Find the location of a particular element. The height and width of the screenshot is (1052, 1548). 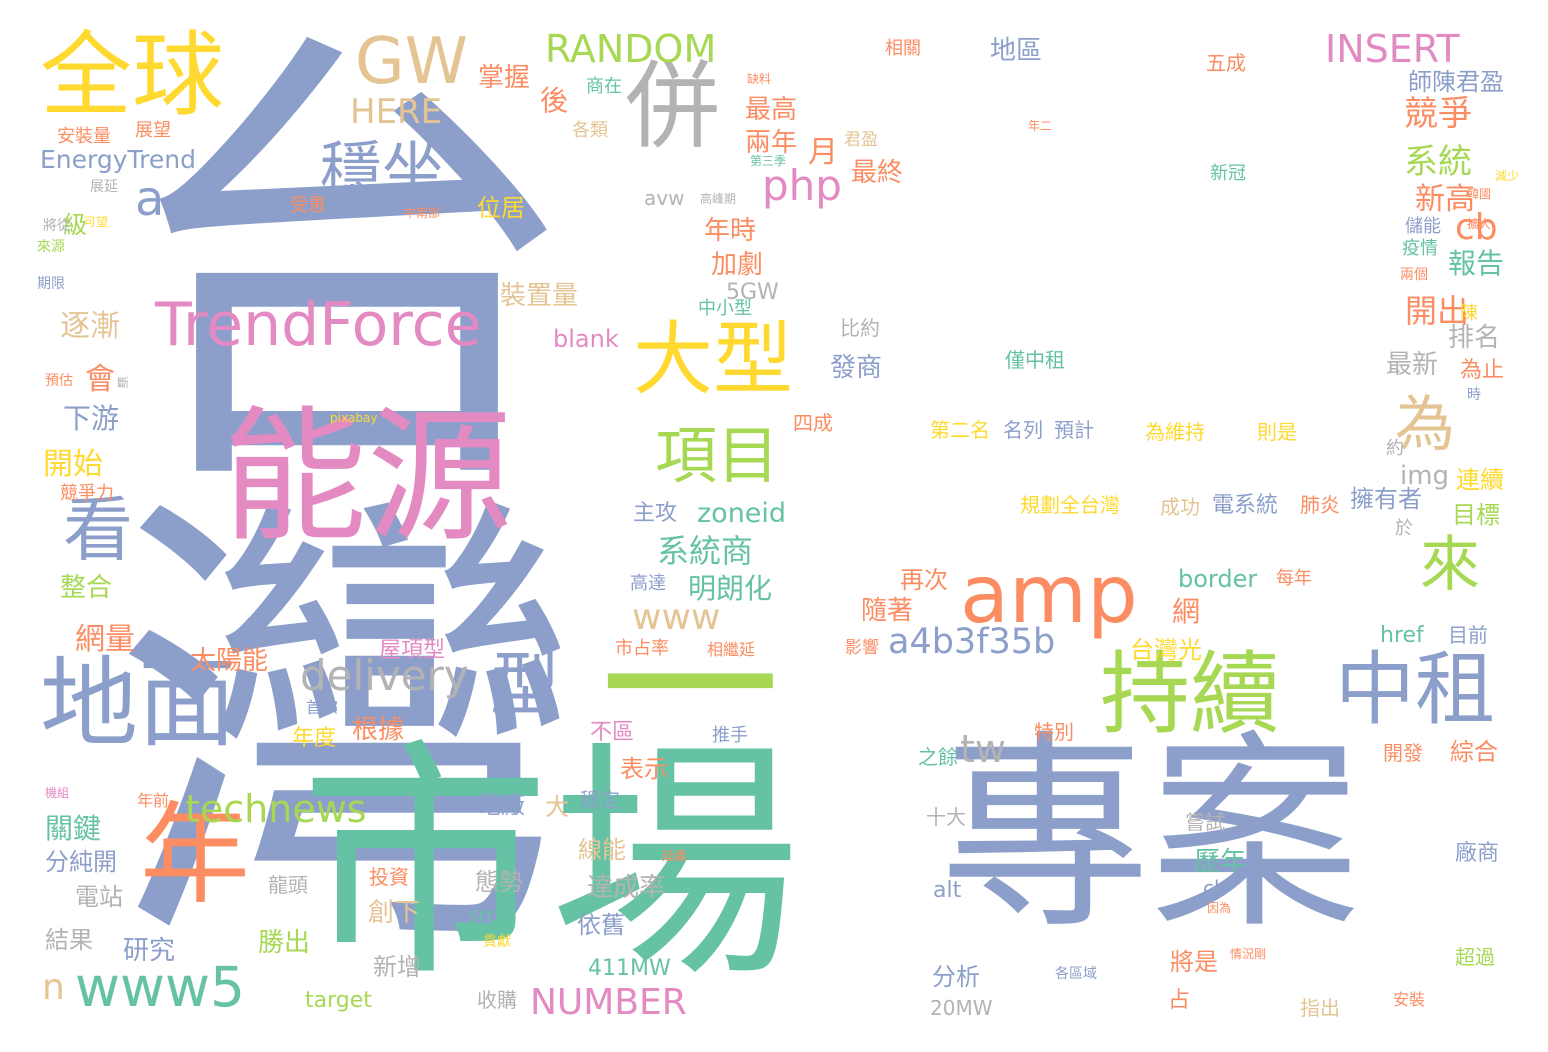

word-4e946210: 五成 is located at coordinates (1226, 63).